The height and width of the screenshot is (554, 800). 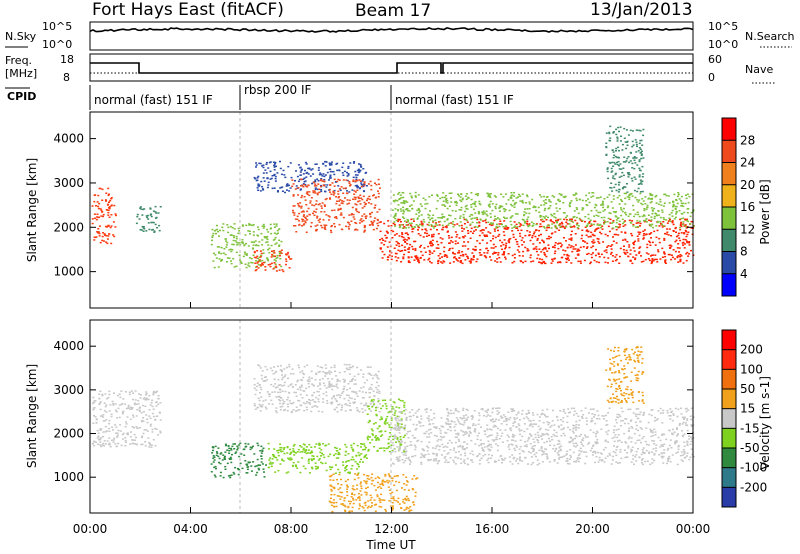 I want to click on nsearch-label: N.Search, so click(x=770, y=36).